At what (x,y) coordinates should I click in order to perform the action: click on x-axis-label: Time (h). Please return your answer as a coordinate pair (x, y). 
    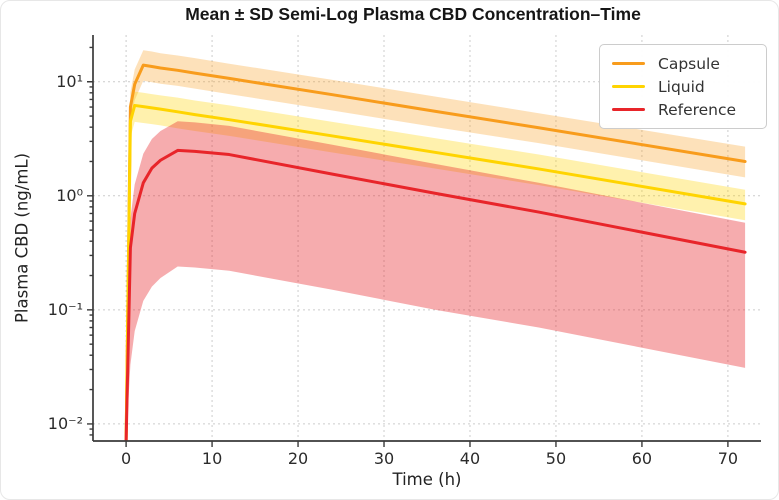
    Looking at the image, I should click on (427, 479).